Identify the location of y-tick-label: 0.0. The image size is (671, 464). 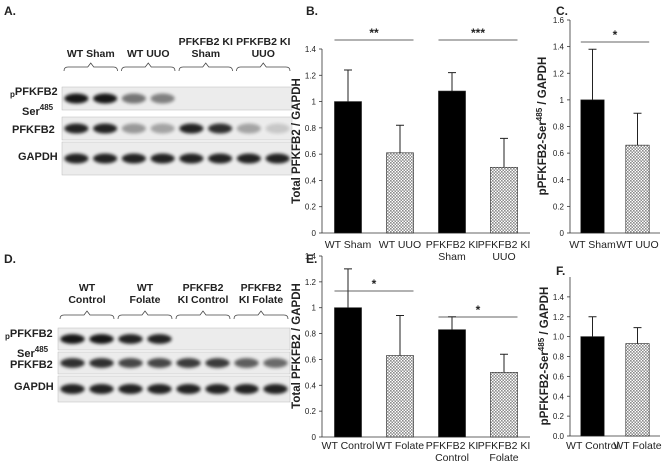
(559, 436).